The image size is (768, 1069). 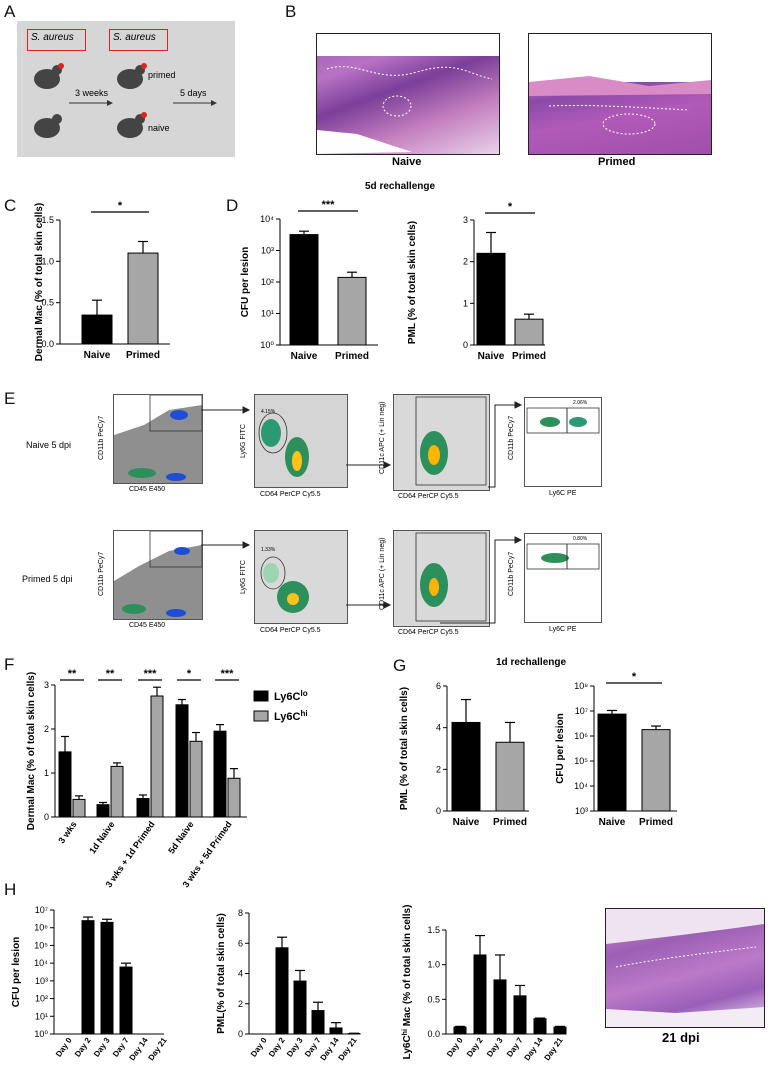 I want to click on chart-h1-xtick-label: Day 3, so click(x=102, y=1047).